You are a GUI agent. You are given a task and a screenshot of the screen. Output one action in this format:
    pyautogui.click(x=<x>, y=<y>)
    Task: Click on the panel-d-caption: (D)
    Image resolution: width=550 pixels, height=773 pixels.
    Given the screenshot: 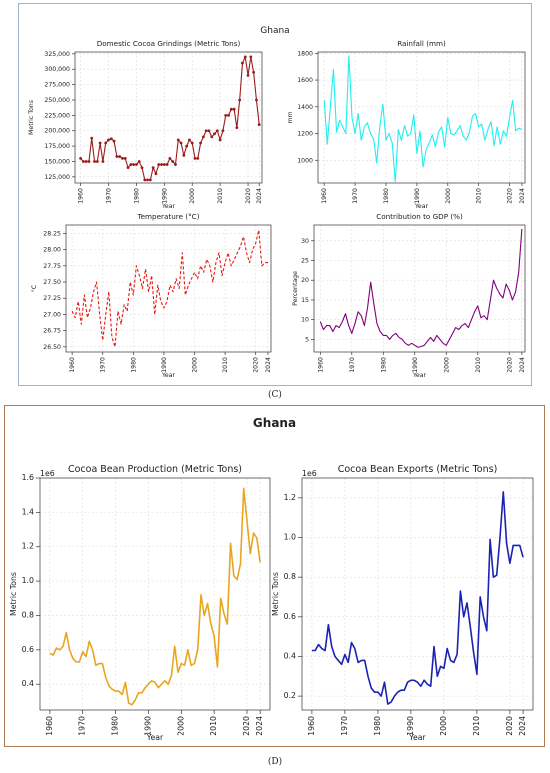 What is the action you would take?
    pyautogui.click(x=275, y=762)
    